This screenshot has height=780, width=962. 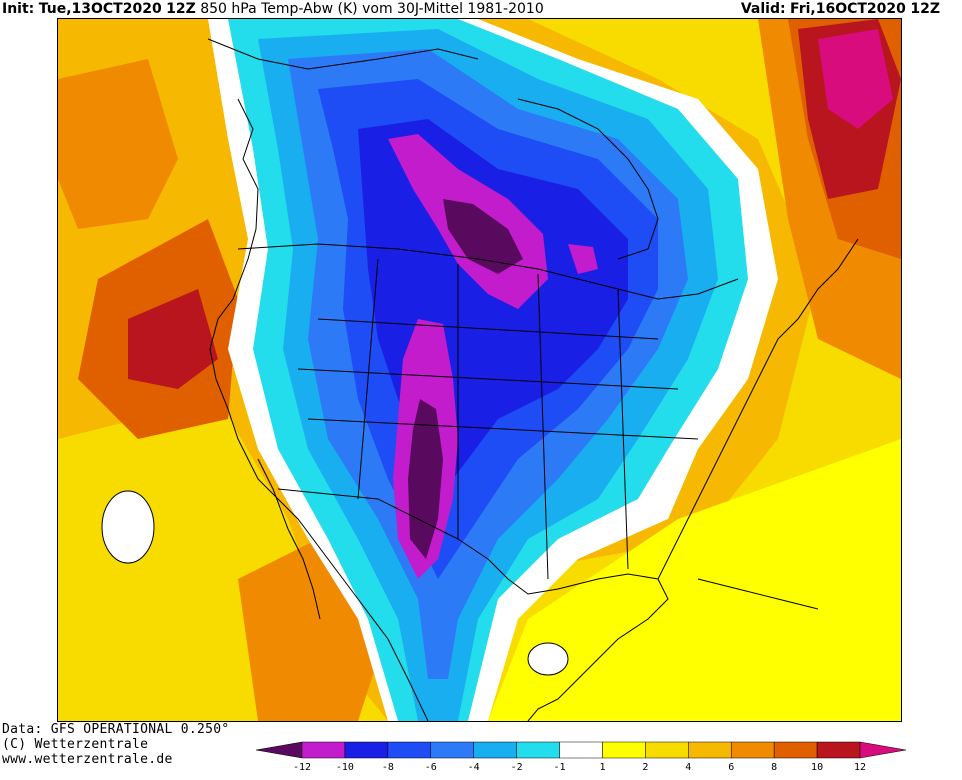 What do you see at coordinates (763, 9) in the screenshot?
I see `valid-label: Valid:` at bounding box center [763, 9].